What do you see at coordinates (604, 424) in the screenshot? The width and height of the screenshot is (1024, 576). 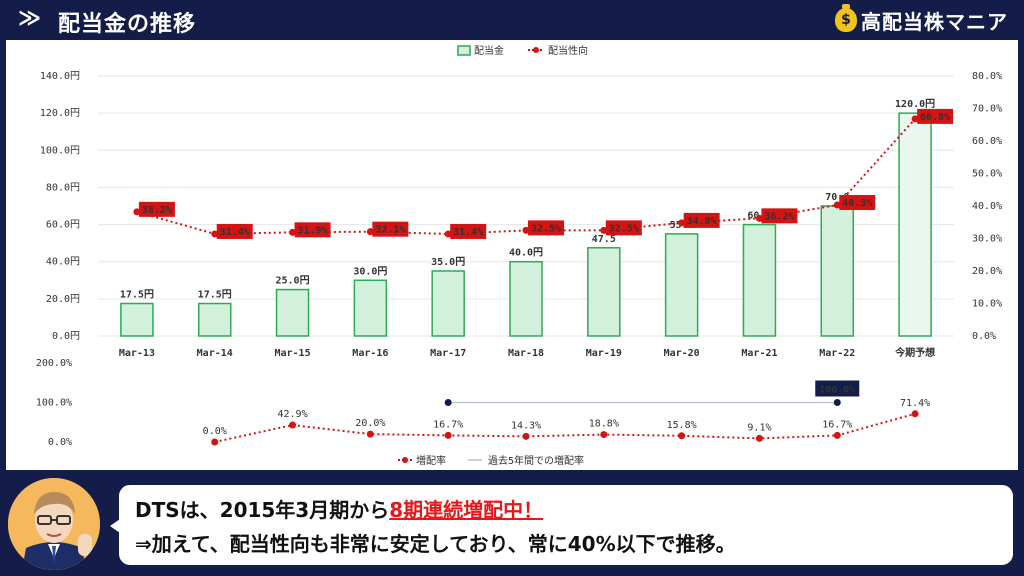 I see `growth-rate-label: 18.8%` at bounding box center [604, 424].